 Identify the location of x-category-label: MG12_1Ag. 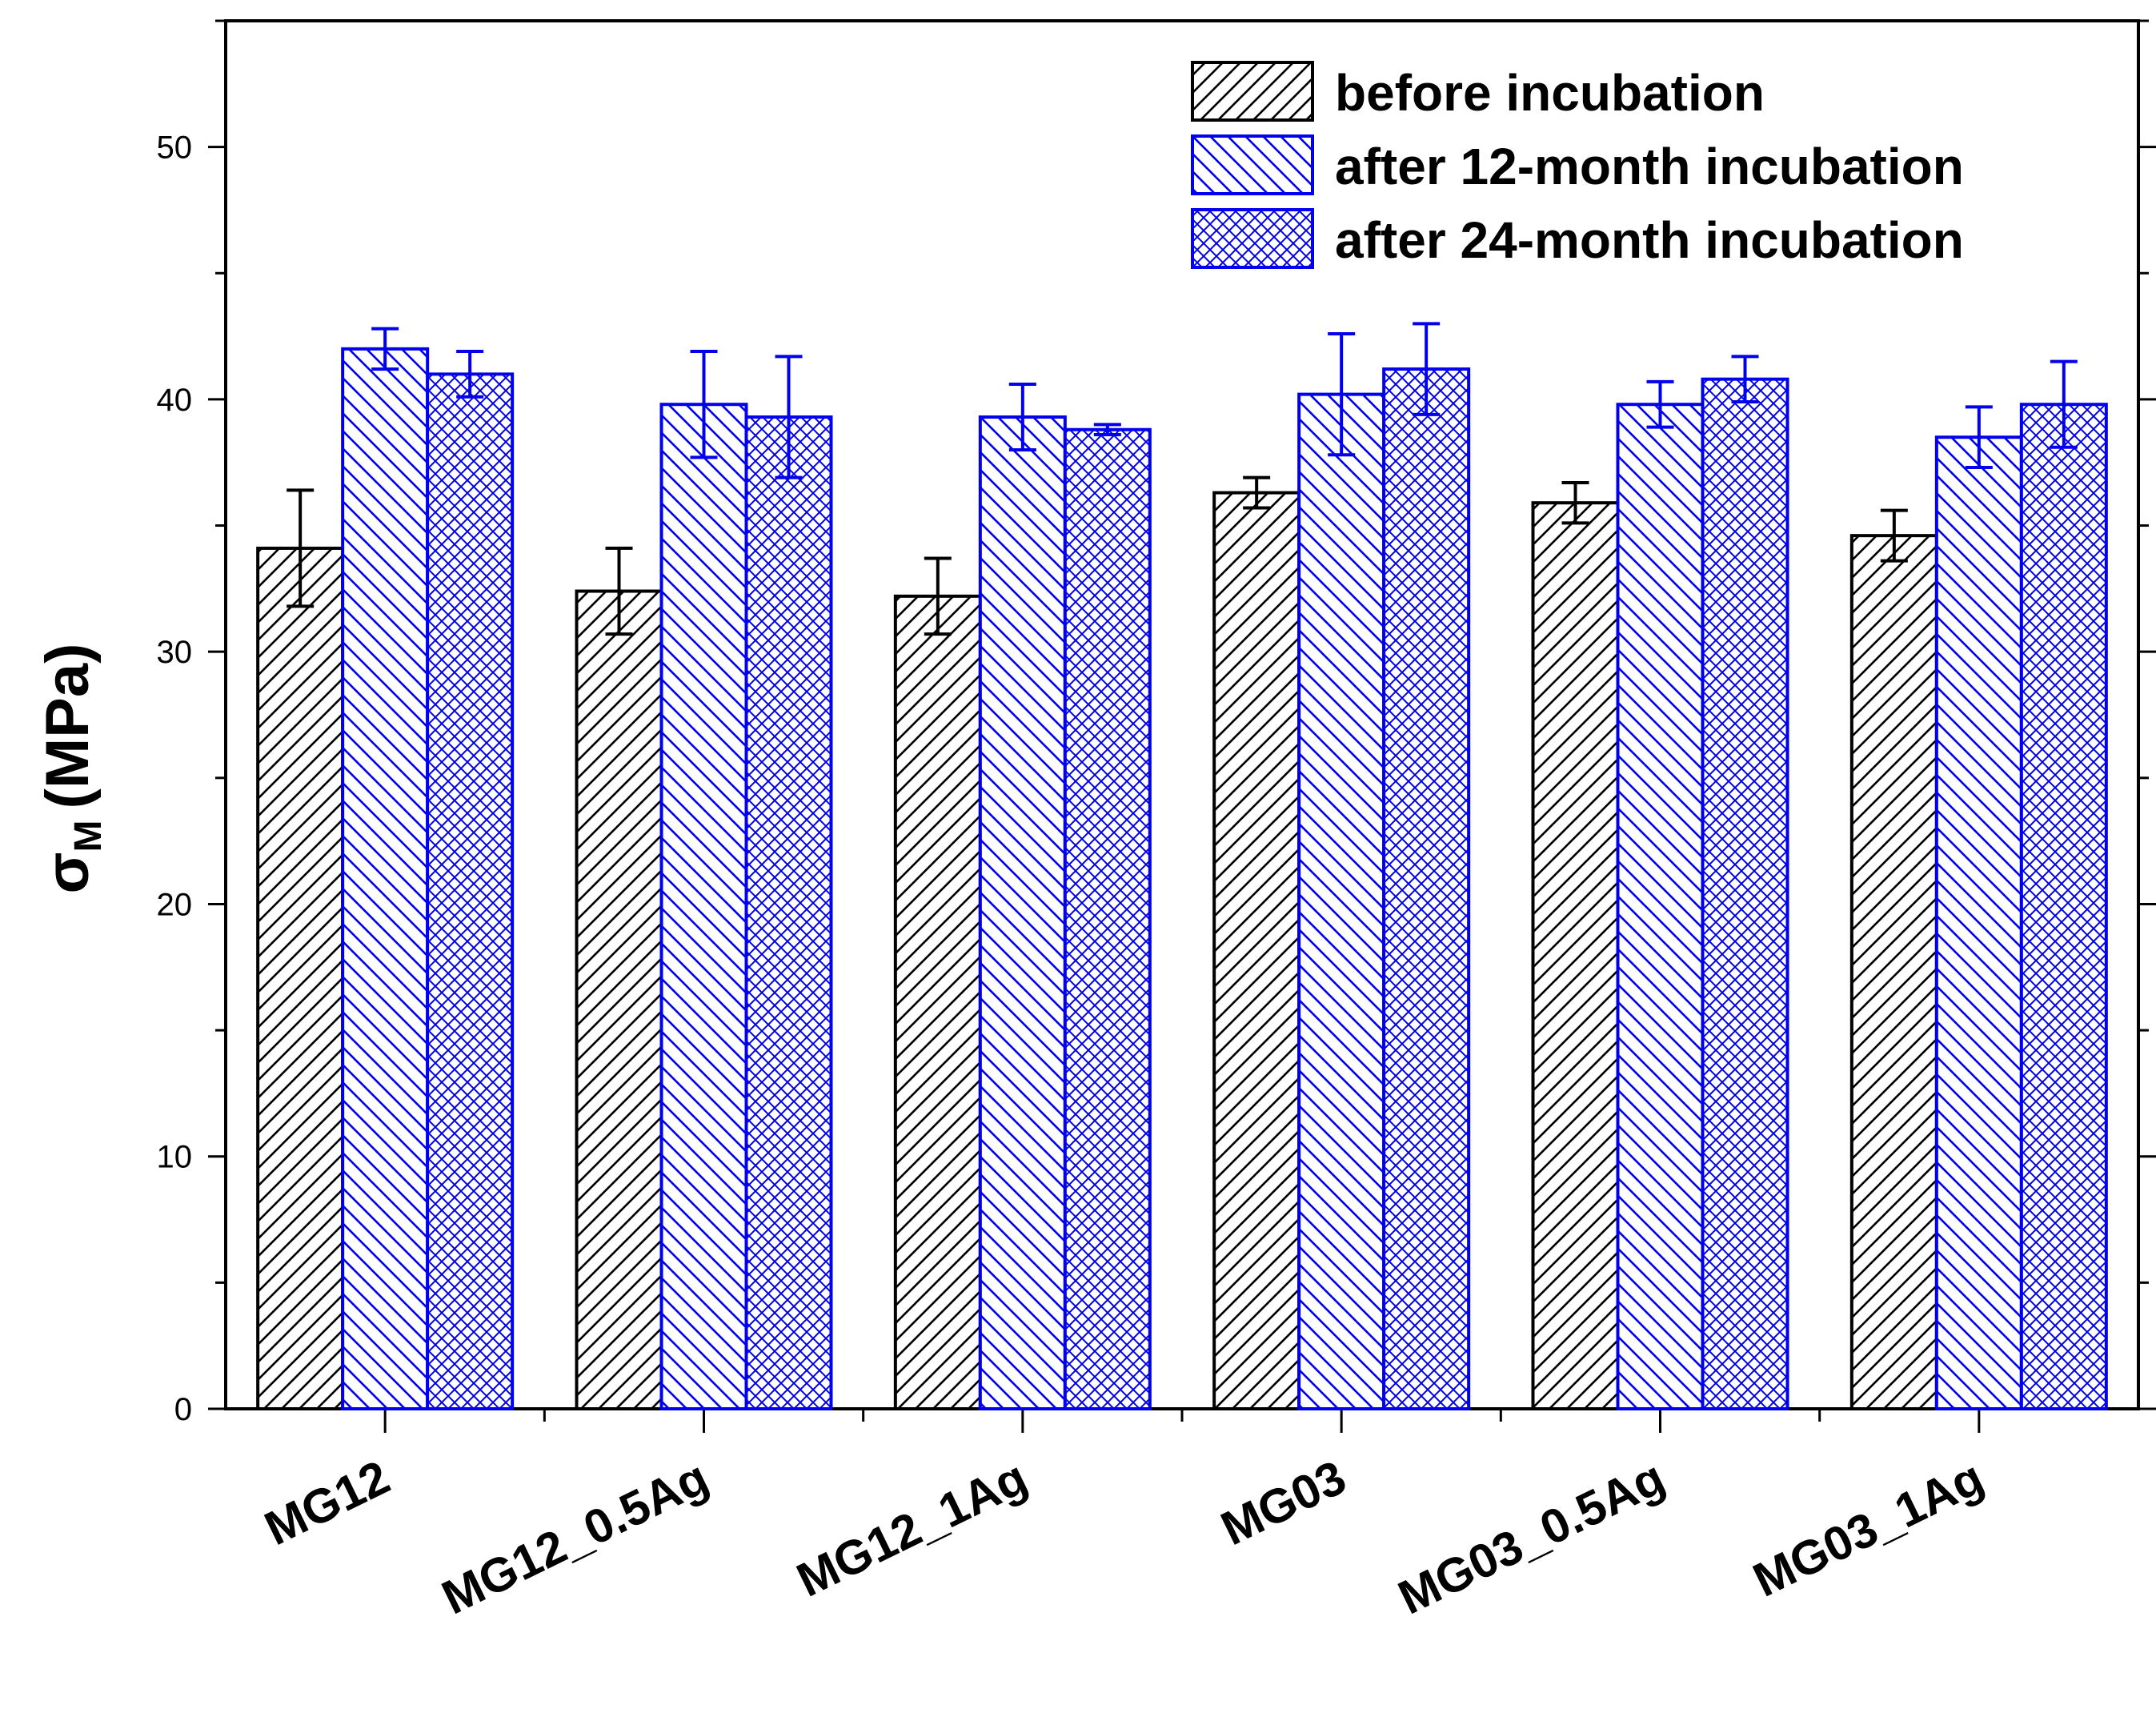
(912, 1529).